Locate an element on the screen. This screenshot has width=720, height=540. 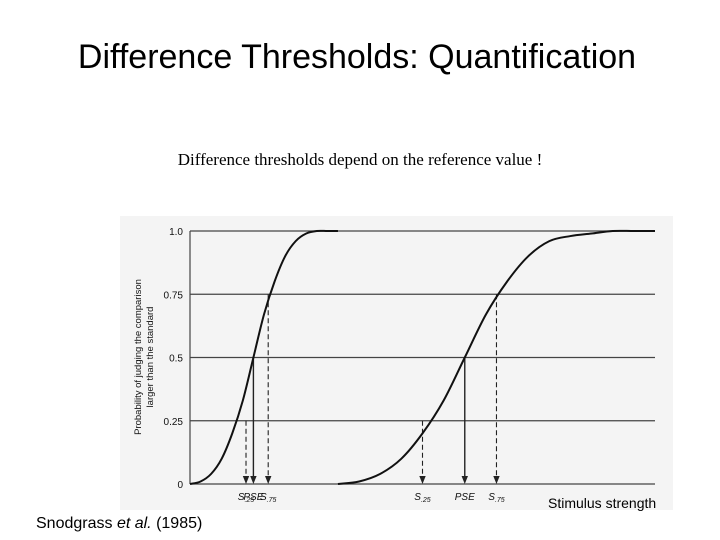
y-tick-label: 0.75 is located at coordinates (174, 295).